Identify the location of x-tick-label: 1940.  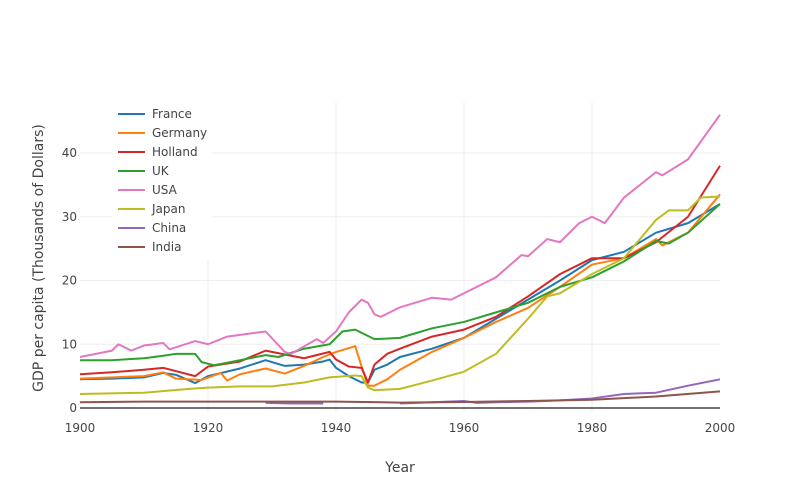
(336, 428).